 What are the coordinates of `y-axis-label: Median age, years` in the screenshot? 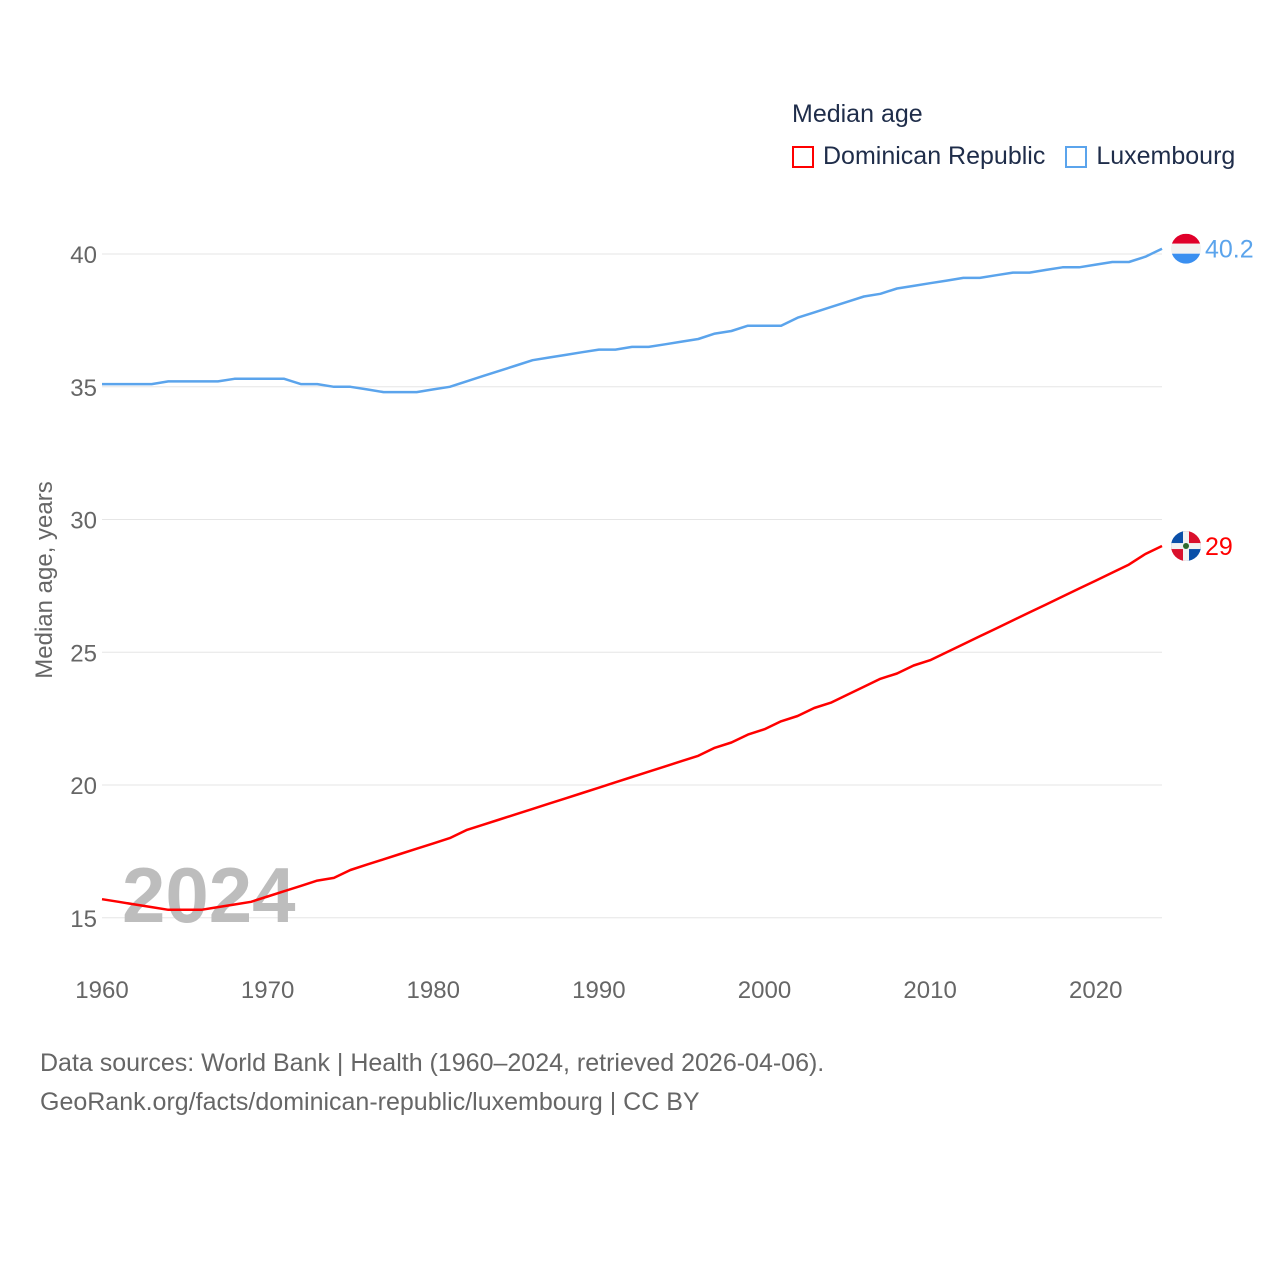 It's located at (44, 579).